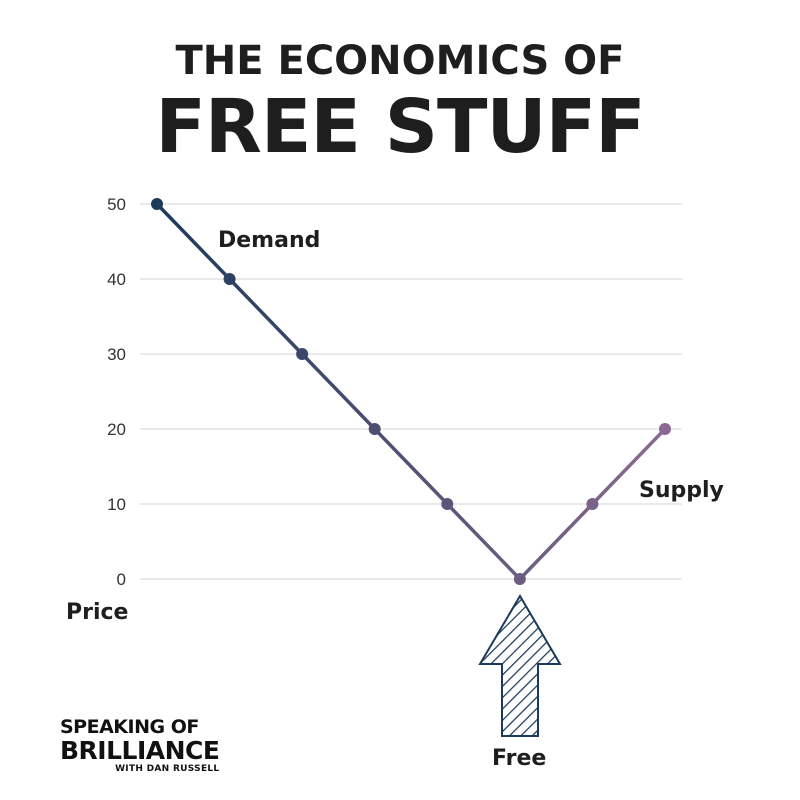 The image size is (800, 800). What do you see at coordinates (129, 727) in the screenshot?
I see `logo-line-1: SPEAKING OF` at bounding box center [129, 727].